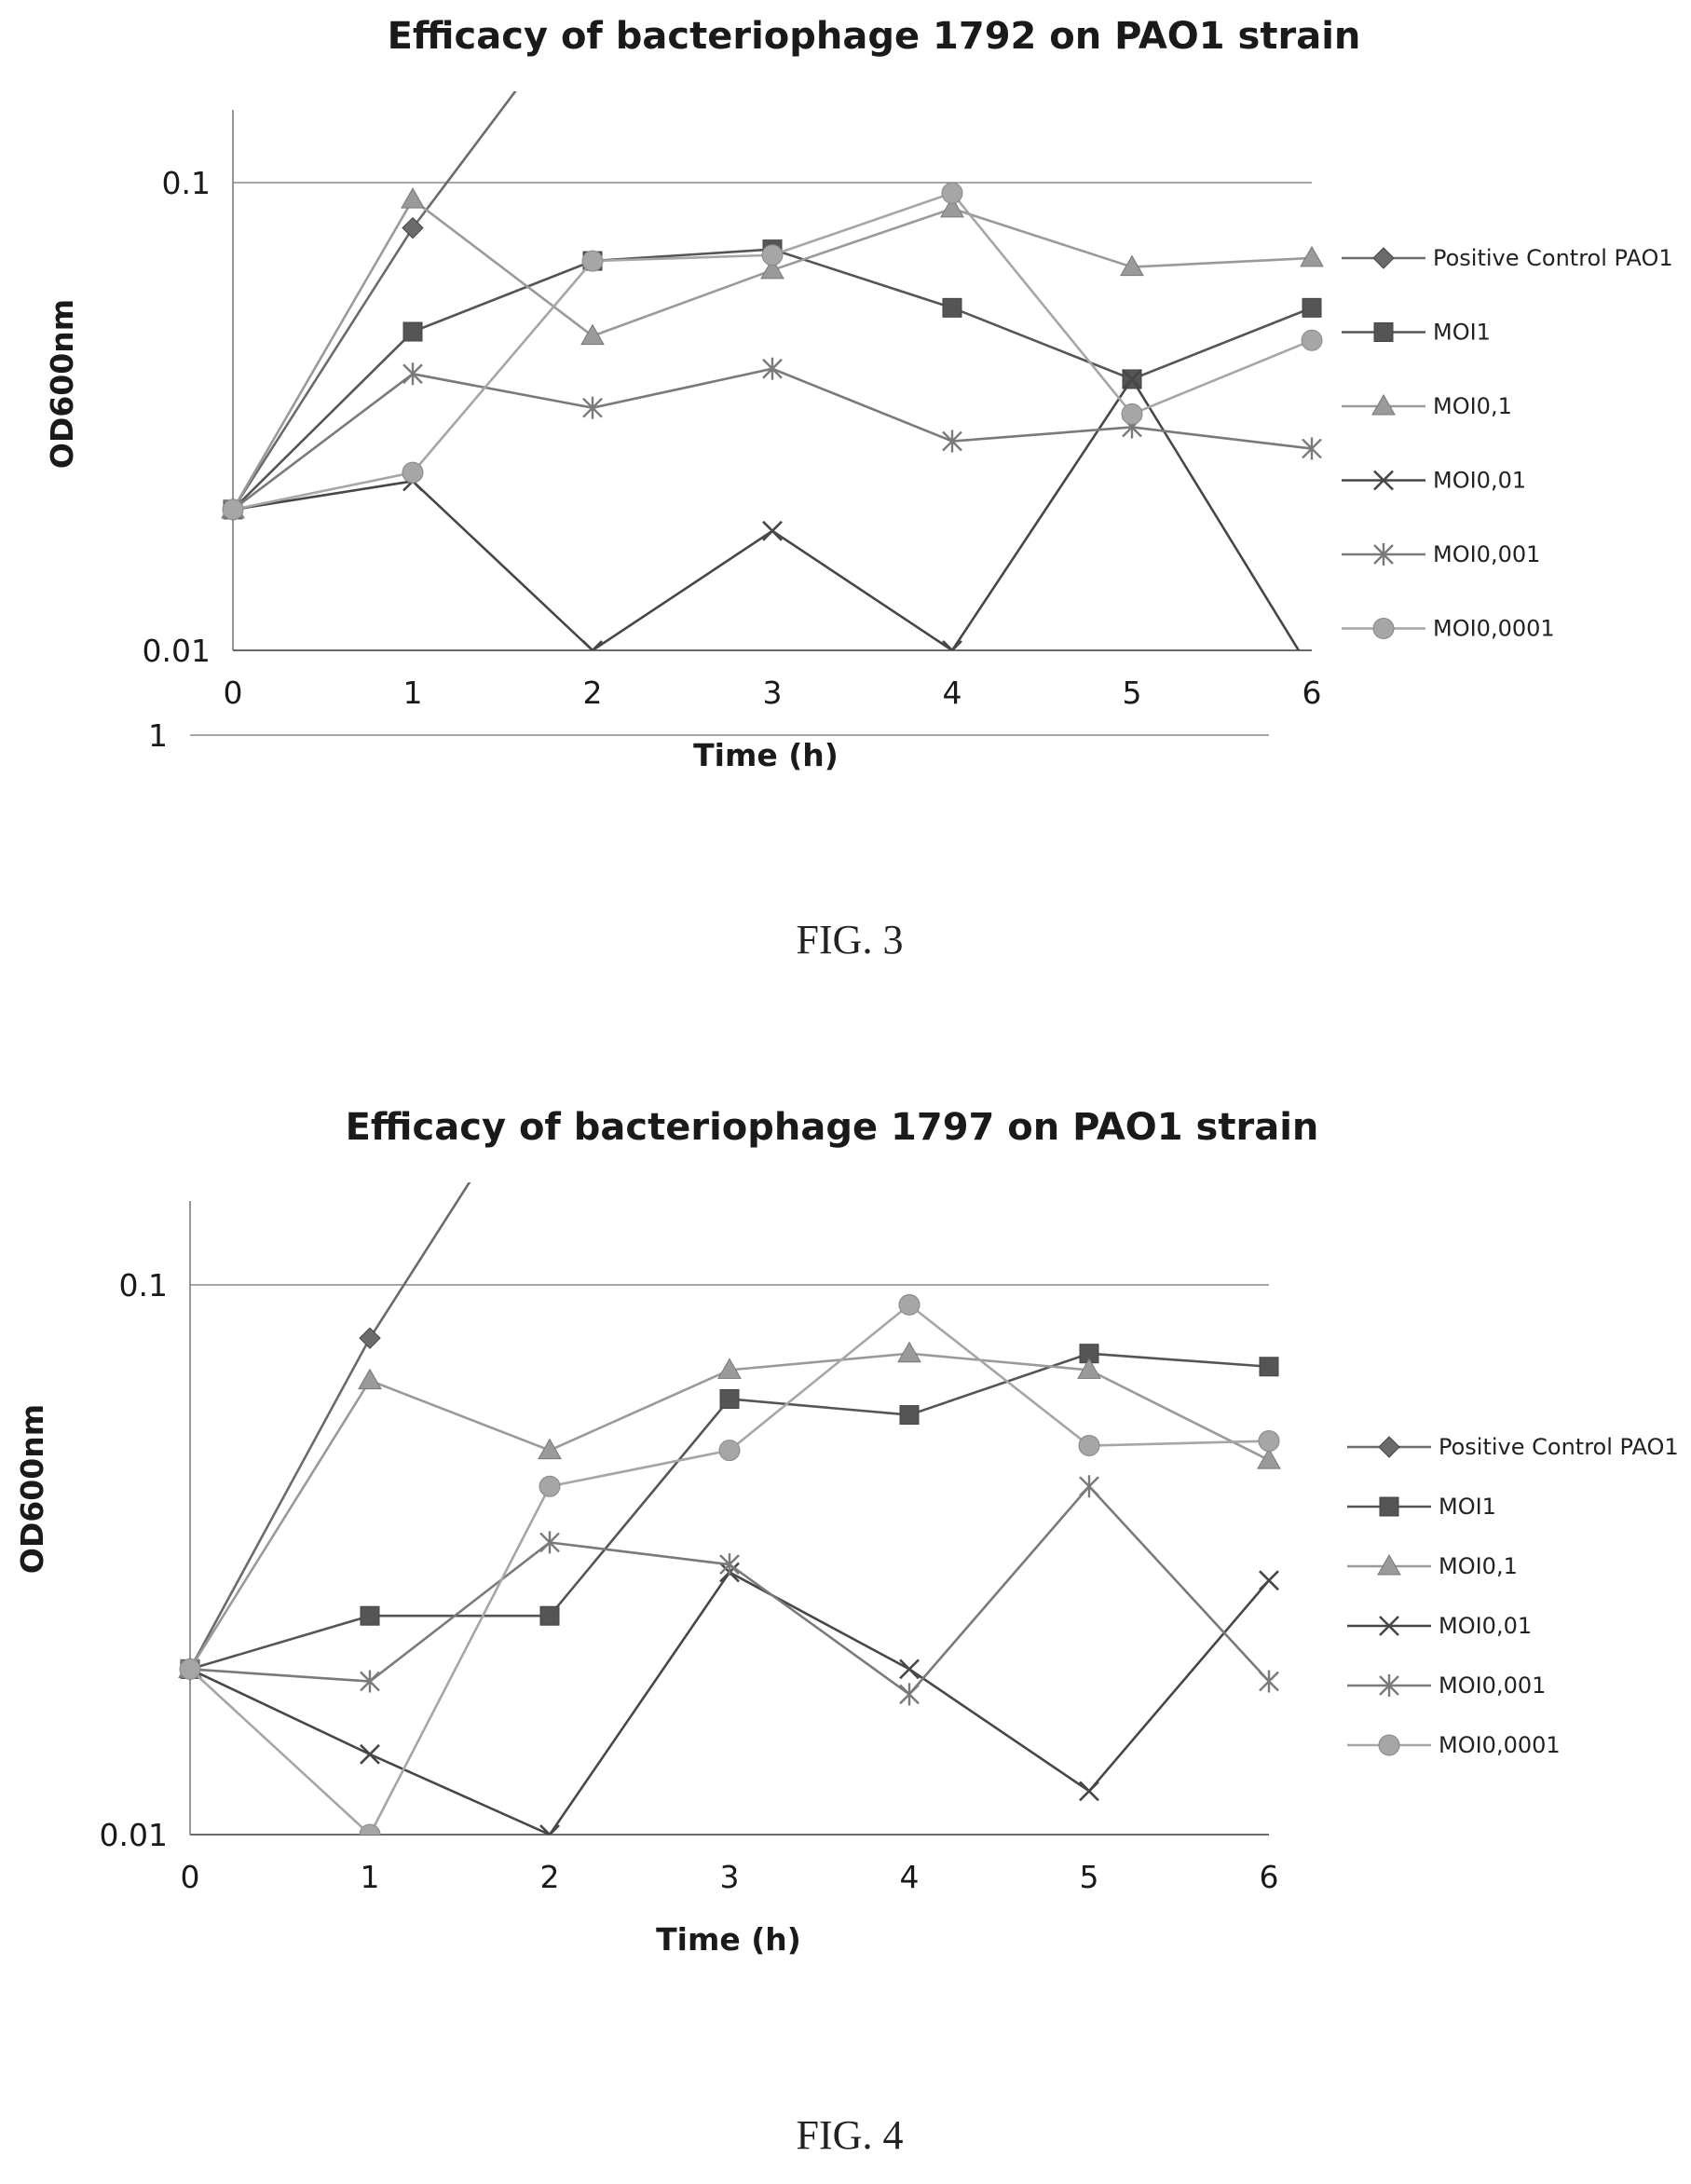  Describe the element at coordinates (158, 735) in the screenshot. I see `y-tick-label: 1` at that location.